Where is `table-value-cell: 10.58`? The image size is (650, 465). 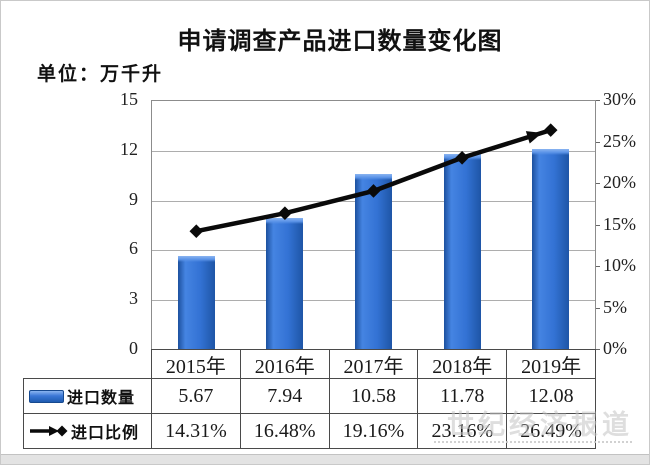
table-value-cell: 10.58 is located at coordinates (373, 396).